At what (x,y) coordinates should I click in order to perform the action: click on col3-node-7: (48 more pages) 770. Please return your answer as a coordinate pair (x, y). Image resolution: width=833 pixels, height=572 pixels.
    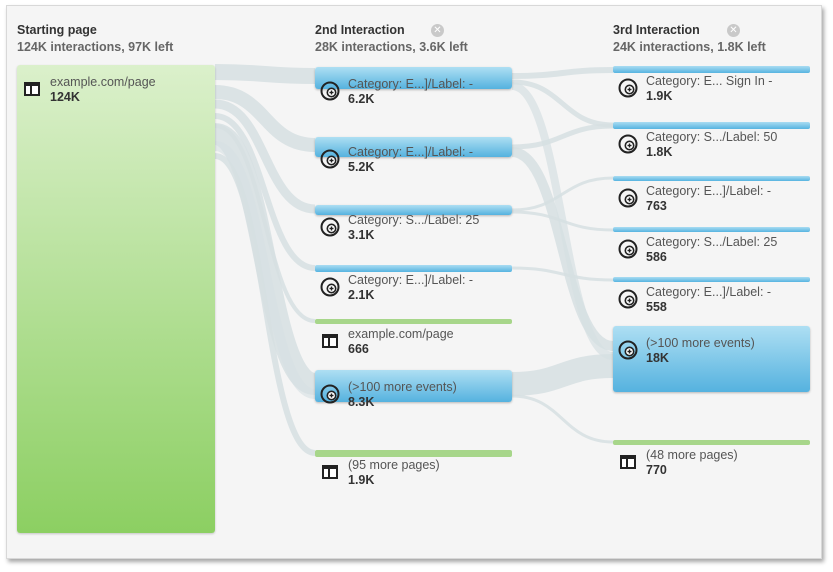
    Looking at the image, I should click on (711, 460).